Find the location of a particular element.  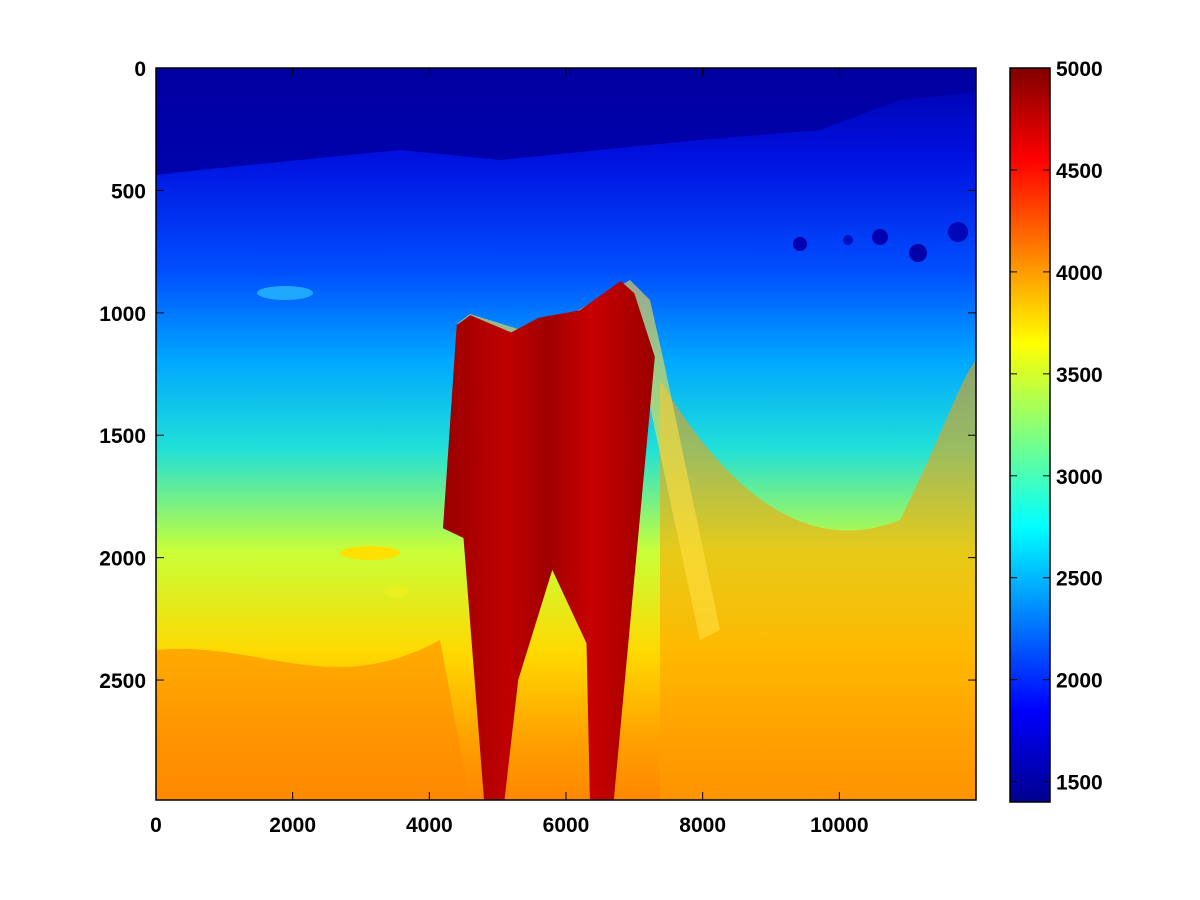

sediment-layer-right is located at coordinates (818, 580).